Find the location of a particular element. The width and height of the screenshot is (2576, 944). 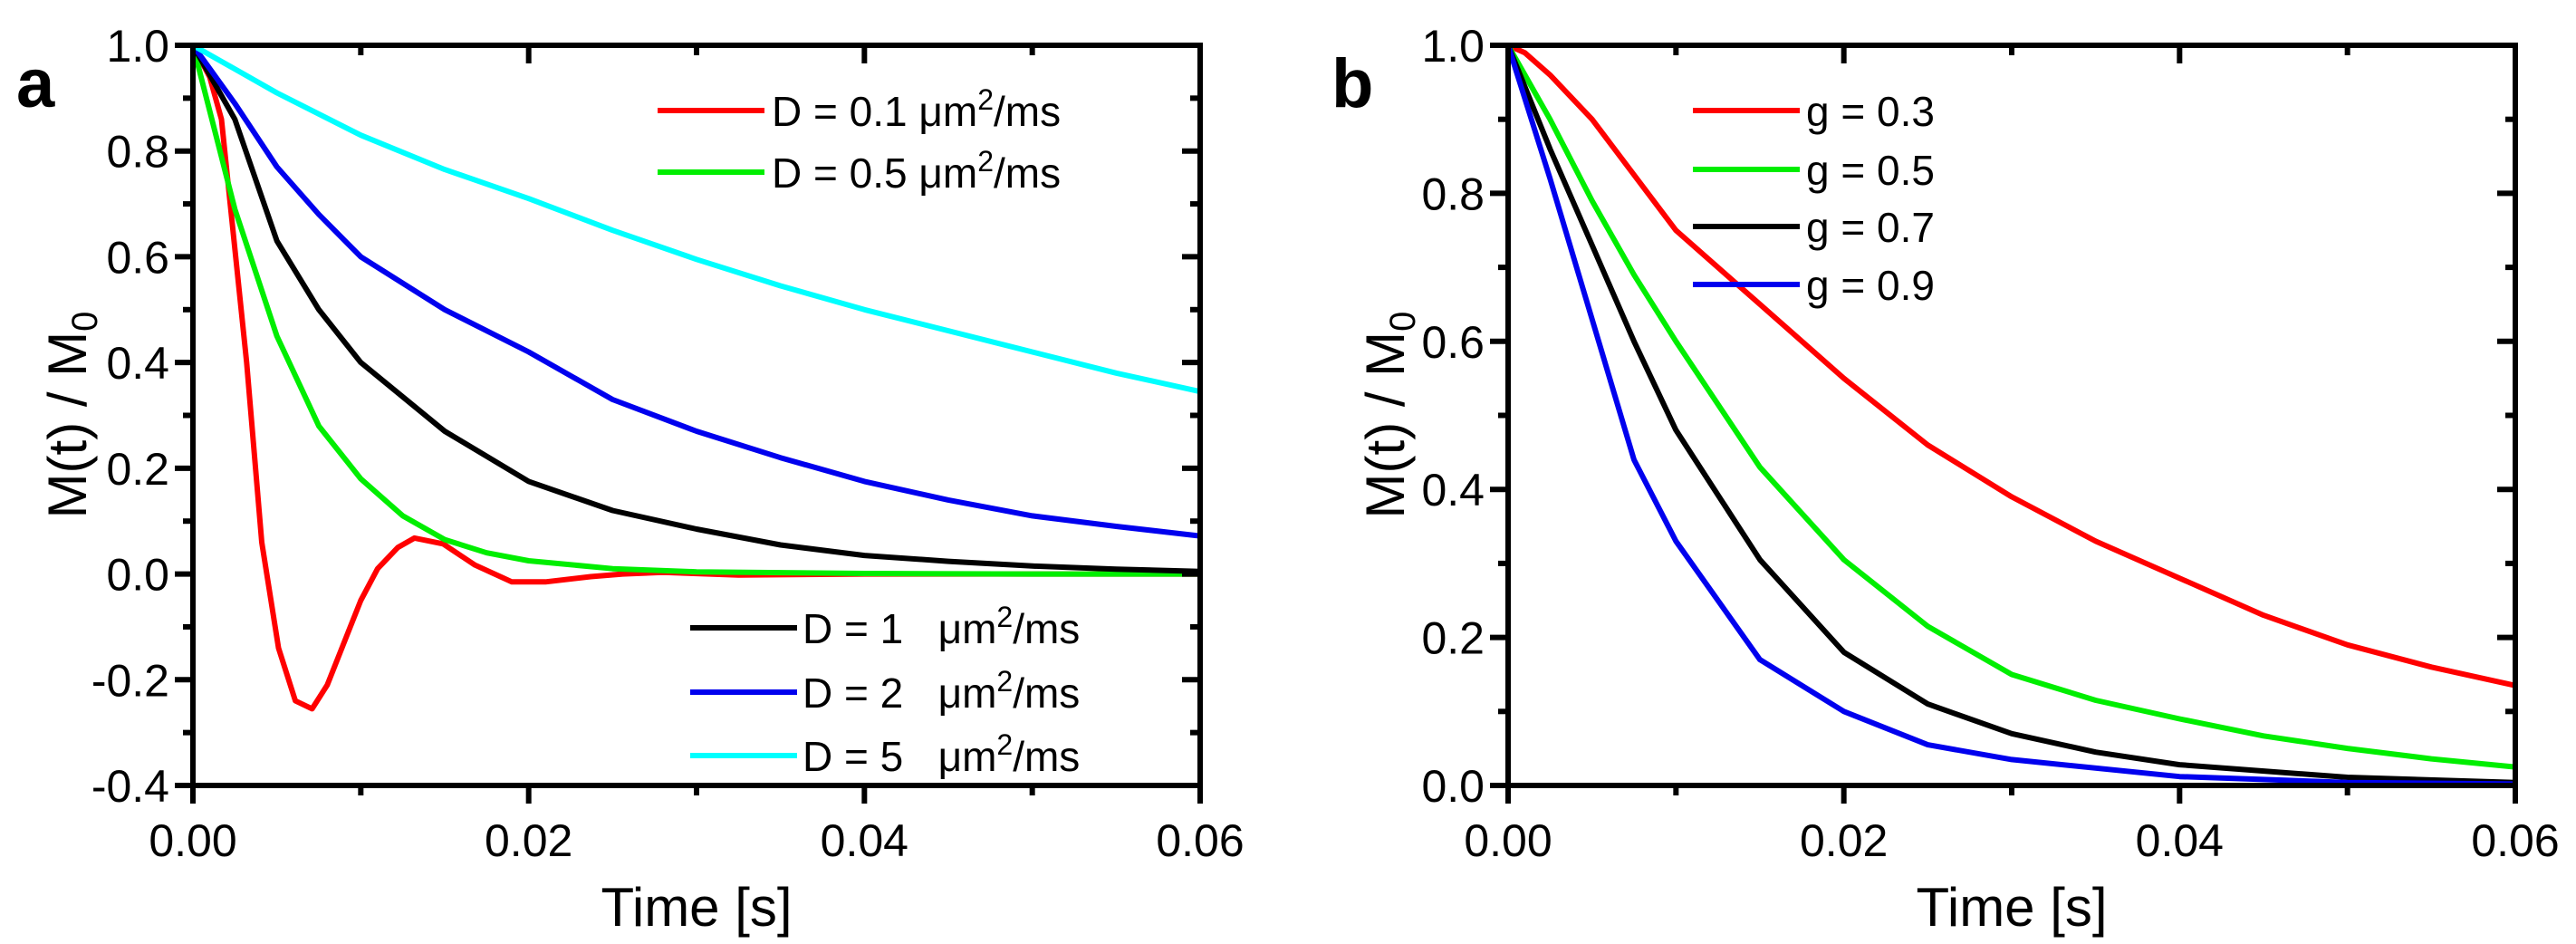

legend-label-main: g = 0.5 is located at coordinates (1870, 170).